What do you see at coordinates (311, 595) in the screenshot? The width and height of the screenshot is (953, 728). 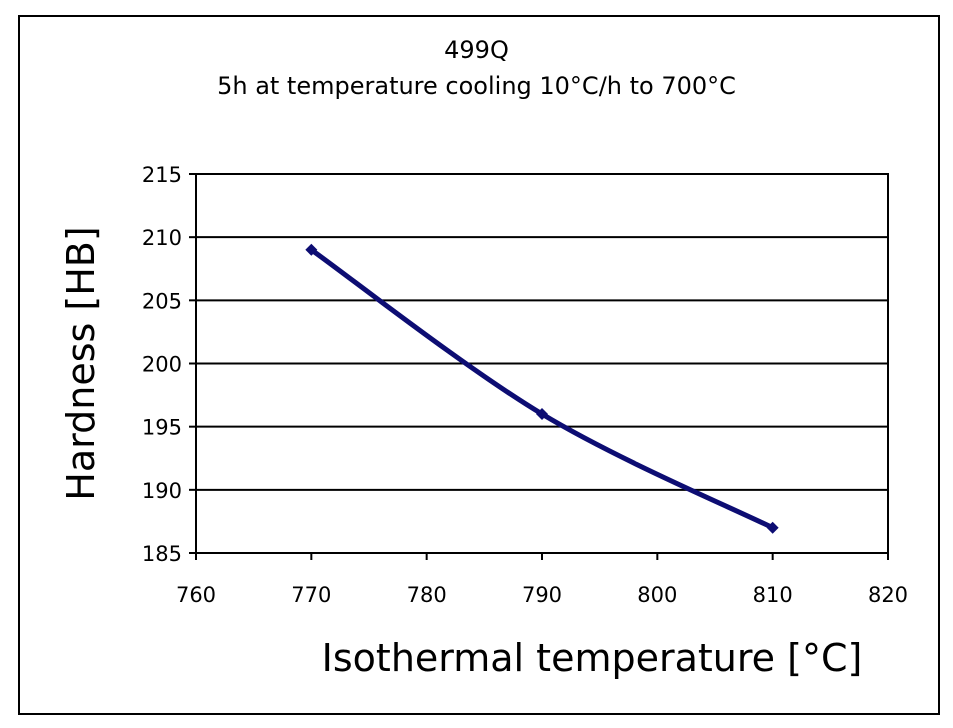 I see `x-tick-label: 770` at bounding box center [311, 595].